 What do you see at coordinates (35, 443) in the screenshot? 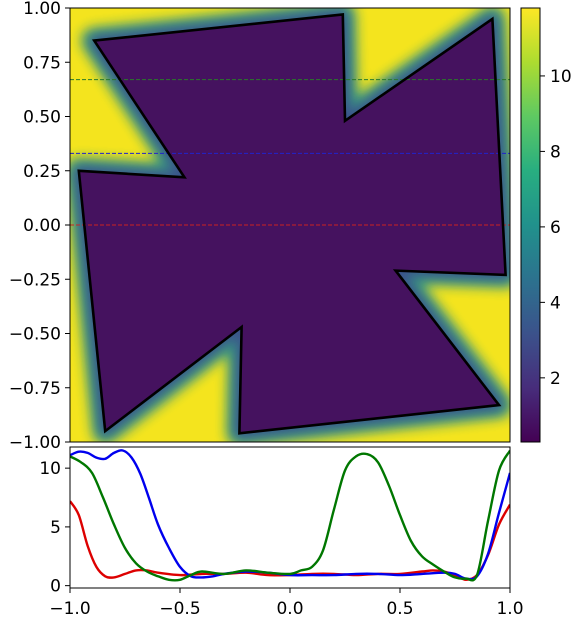
I see `heatmap-y-tick-label: −1.00` at bounding box center [35, 443].